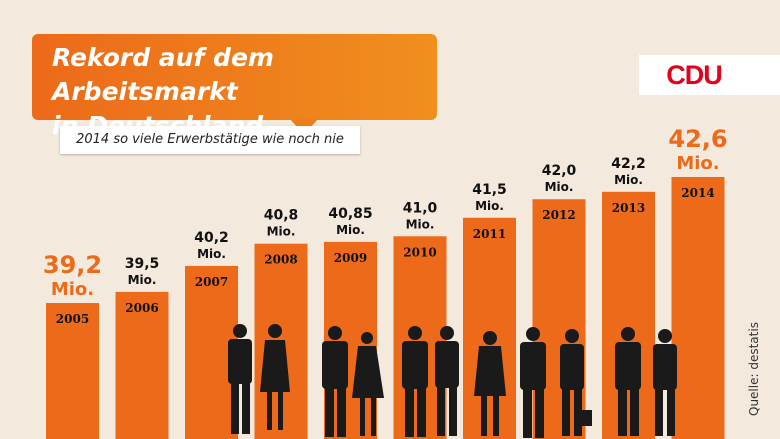  Describe the element at coordinates (211, 254) in the screenshot. I see `unit-label-2007: Mio.` at that location.